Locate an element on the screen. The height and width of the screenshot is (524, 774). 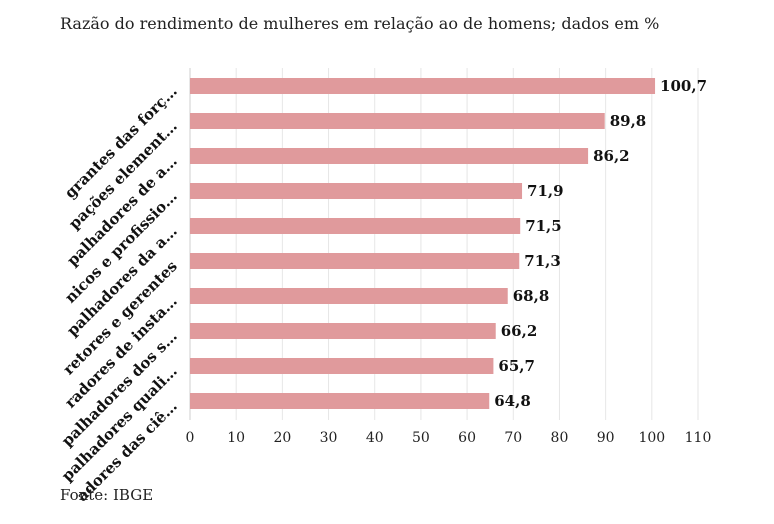
x-tick-label: 20 is located at coordinates (282, 438).